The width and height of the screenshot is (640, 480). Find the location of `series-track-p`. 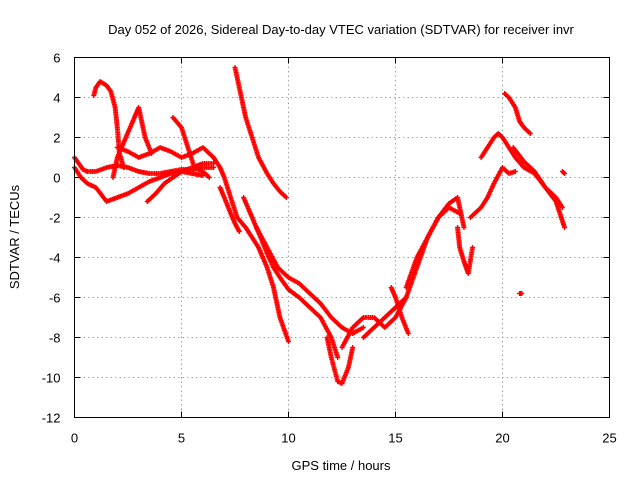

series-track-p is located at coordinates (399, 310).